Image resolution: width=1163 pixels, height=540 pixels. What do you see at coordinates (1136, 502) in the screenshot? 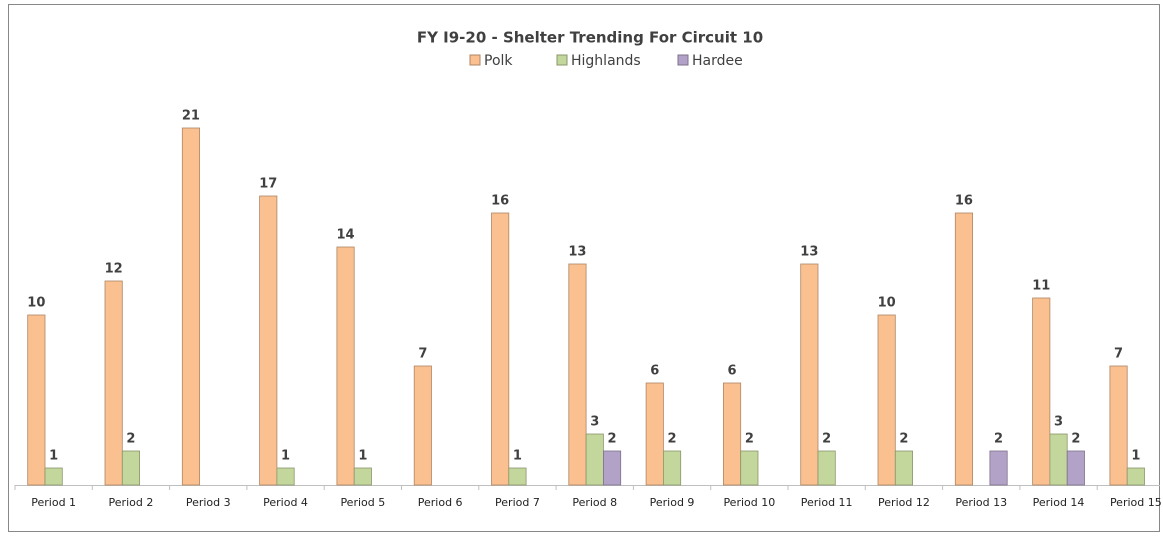
I see `x-tick-label: Period 15` at bounding box center [1136, 502].